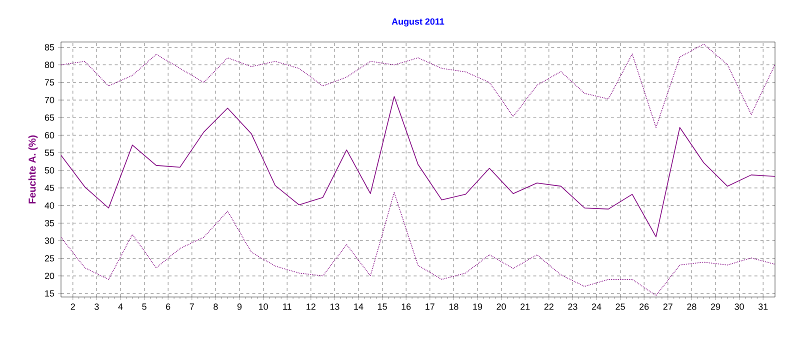 Image resolution: width=800 pixels, height=350 pixels. What do you see at coordinates (287, 307) in the screenshot?
I see `x-tick-label: 11` at bounding box center [287, 307].